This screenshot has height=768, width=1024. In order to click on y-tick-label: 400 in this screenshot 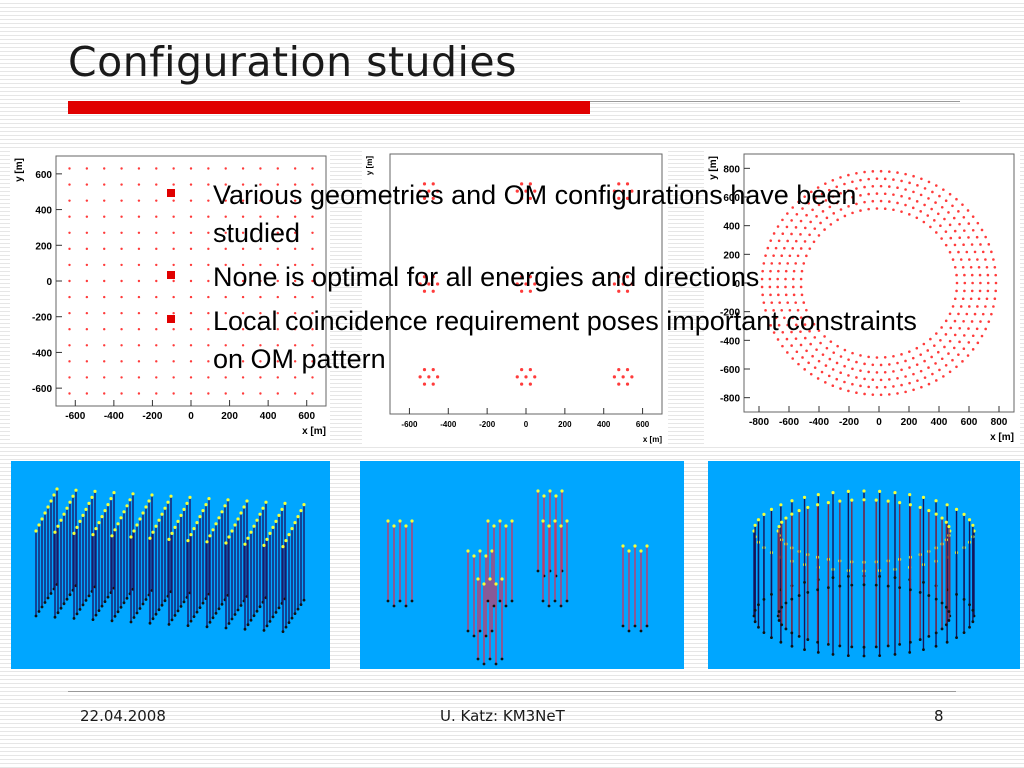, I will do `click(43, 211)`.